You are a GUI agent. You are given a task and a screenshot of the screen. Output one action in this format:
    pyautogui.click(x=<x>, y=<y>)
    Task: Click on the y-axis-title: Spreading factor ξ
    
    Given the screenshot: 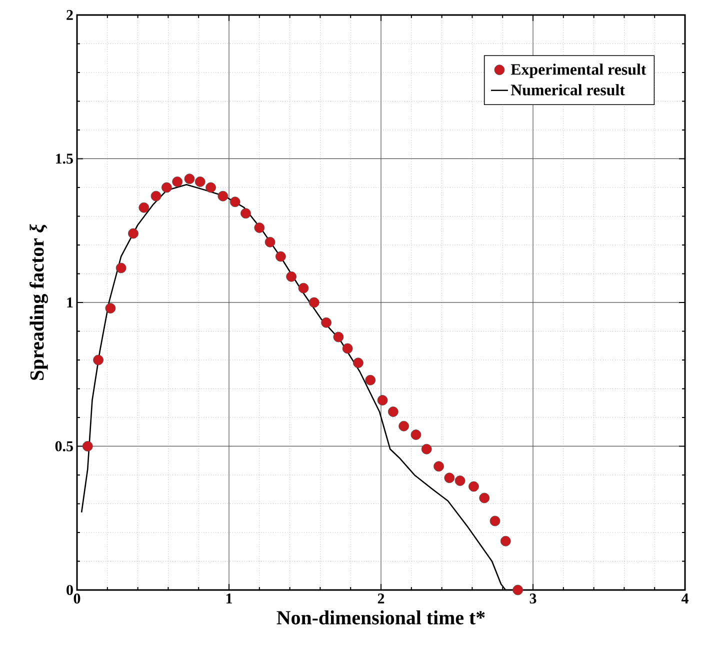 What is the action you would take?
    pyautogui.click(x=39, y=302)
    